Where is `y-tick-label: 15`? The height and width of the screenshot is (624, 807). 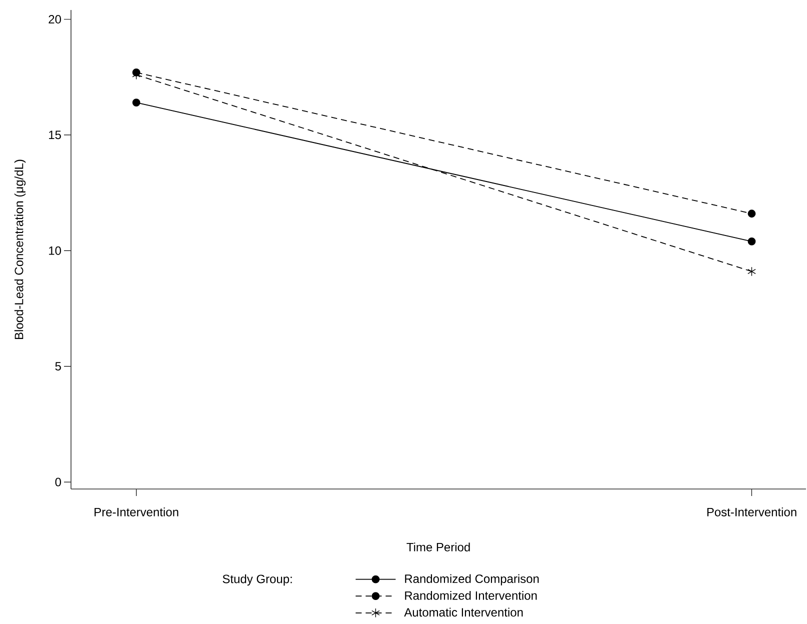
y-tick-label: 15 is located at coordinates (55, 135).